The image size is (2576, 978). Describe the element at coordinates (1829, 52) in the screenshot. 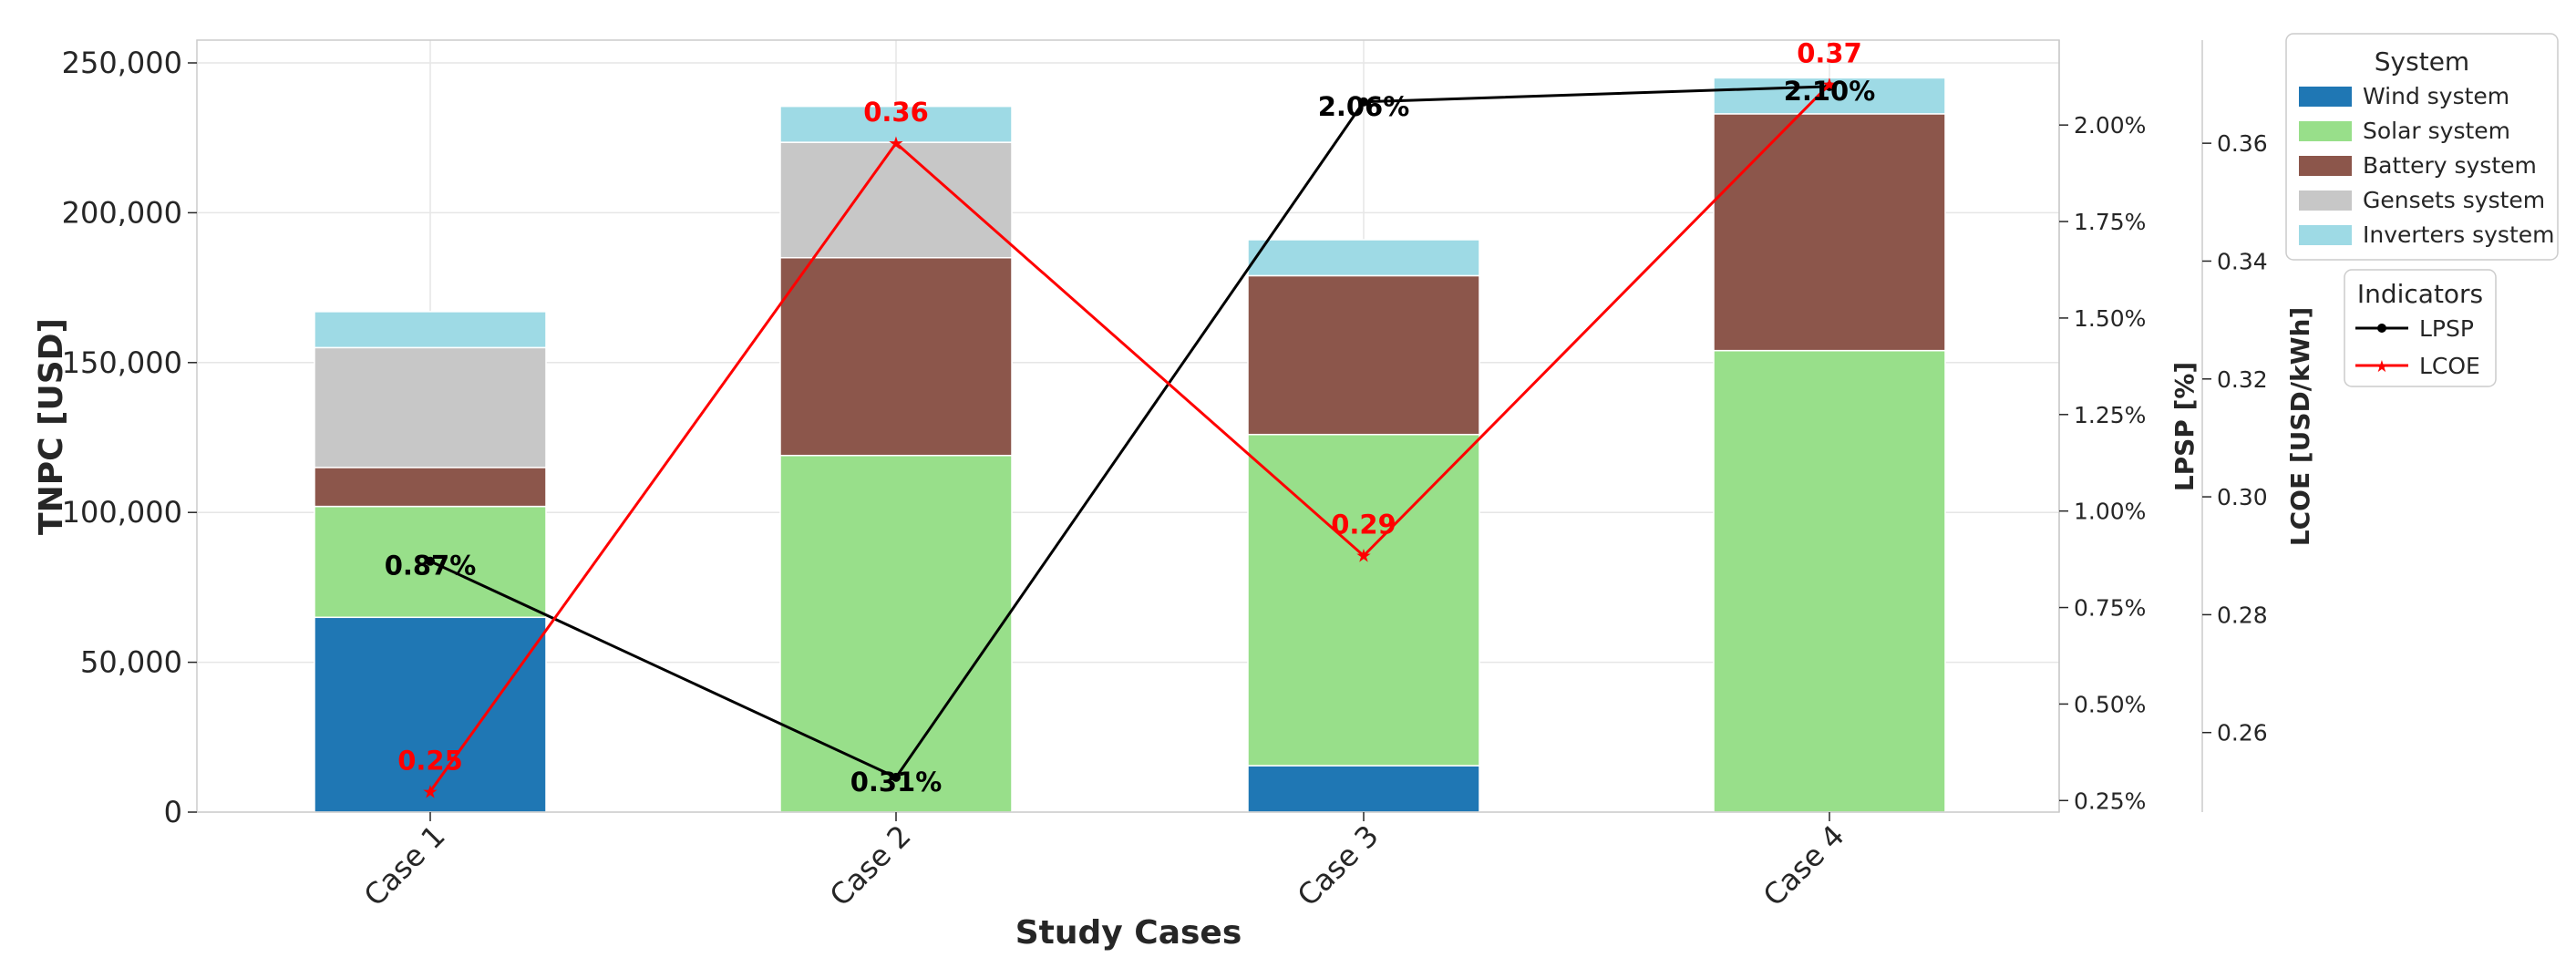

I see `lcoe-data-label: 0.37` at that location.